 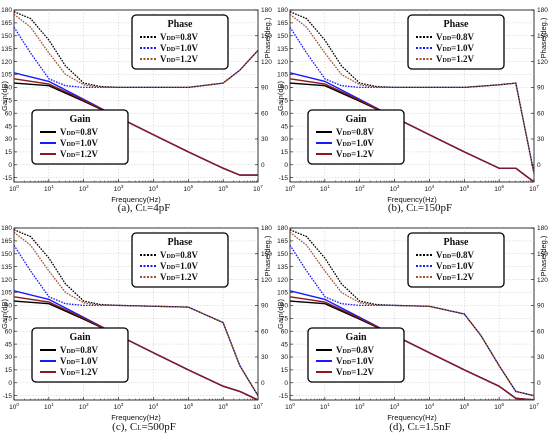 I want to click on y2-tick-label: 150, so click(x=542, y=36).